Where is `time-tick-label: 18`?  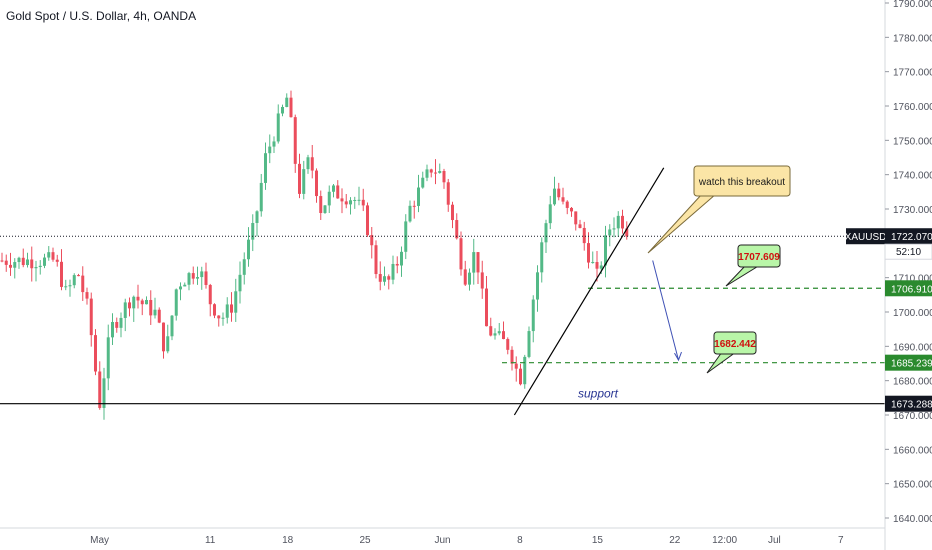 time-tick-label: 18 is located at coordinates (288, 540).